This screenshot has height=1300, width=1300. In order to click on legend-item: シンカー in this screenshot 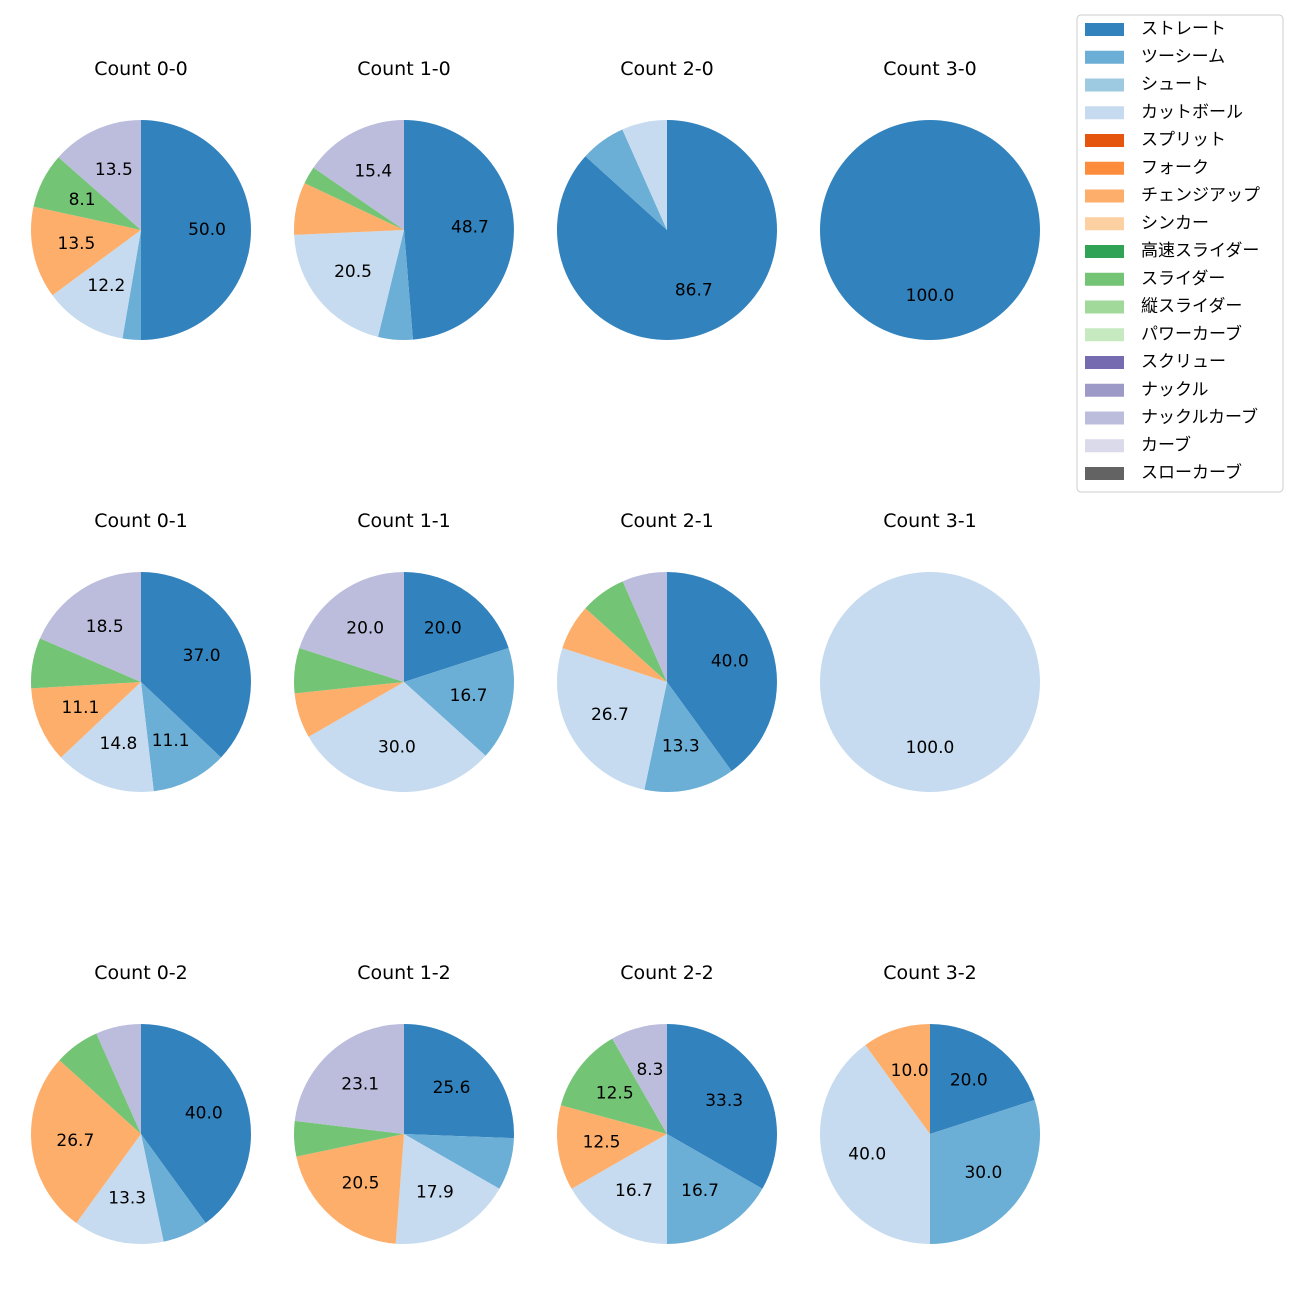, I will do `click(1147, 223)`.